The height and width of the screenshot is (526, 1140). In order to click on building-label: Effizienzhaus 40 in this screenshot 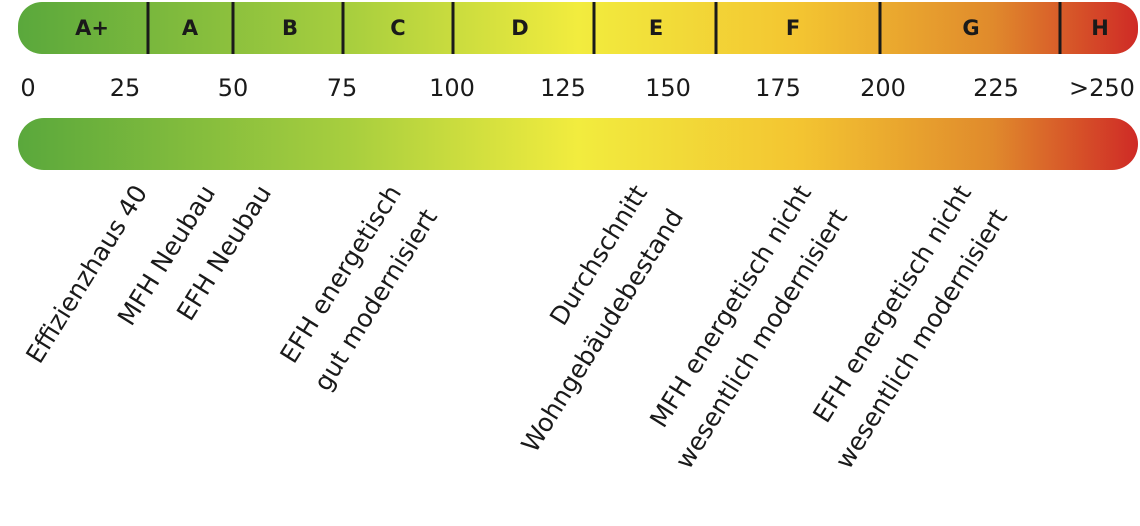, I will do `click(86, 274)`.